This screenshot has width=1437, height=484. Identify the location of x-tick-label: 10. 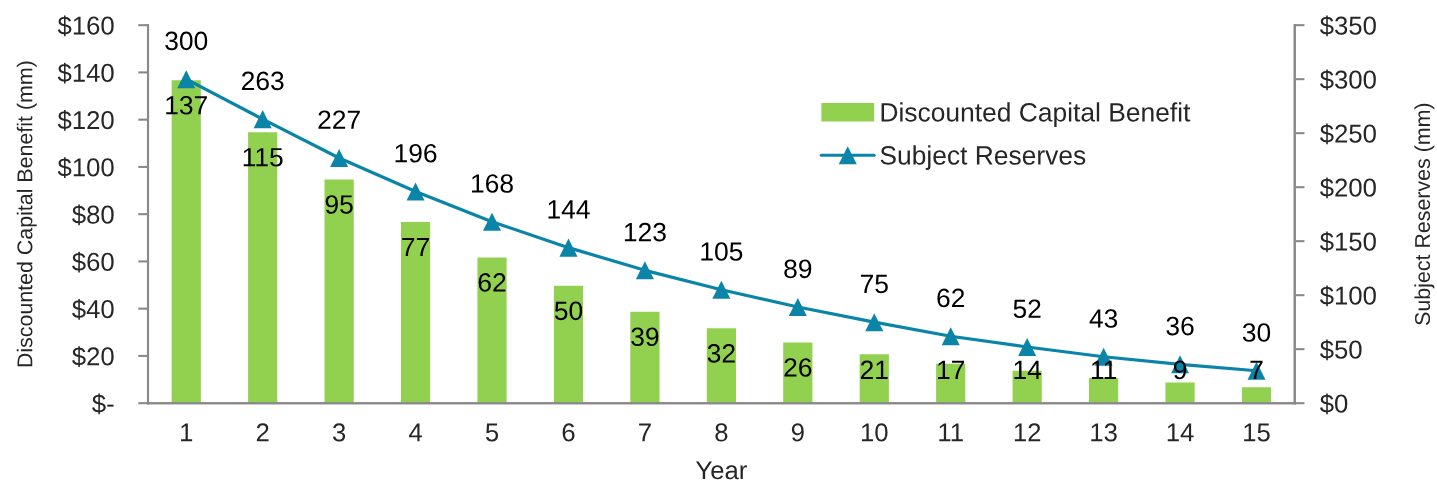
(874, 432).